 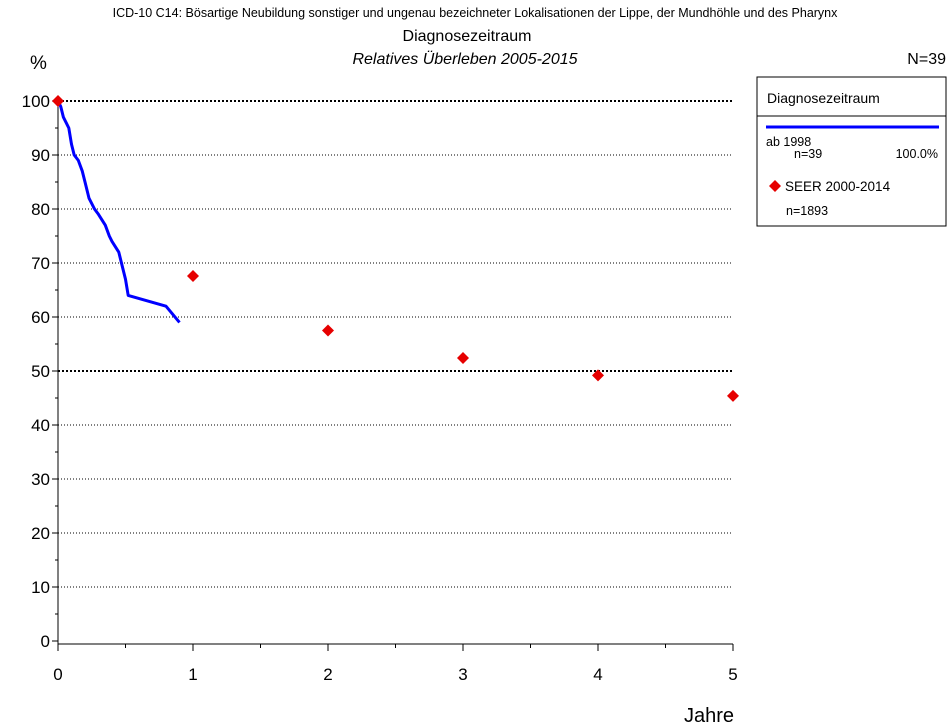 I want to click on y-tick-label: 50, so click(x=40, y=371).